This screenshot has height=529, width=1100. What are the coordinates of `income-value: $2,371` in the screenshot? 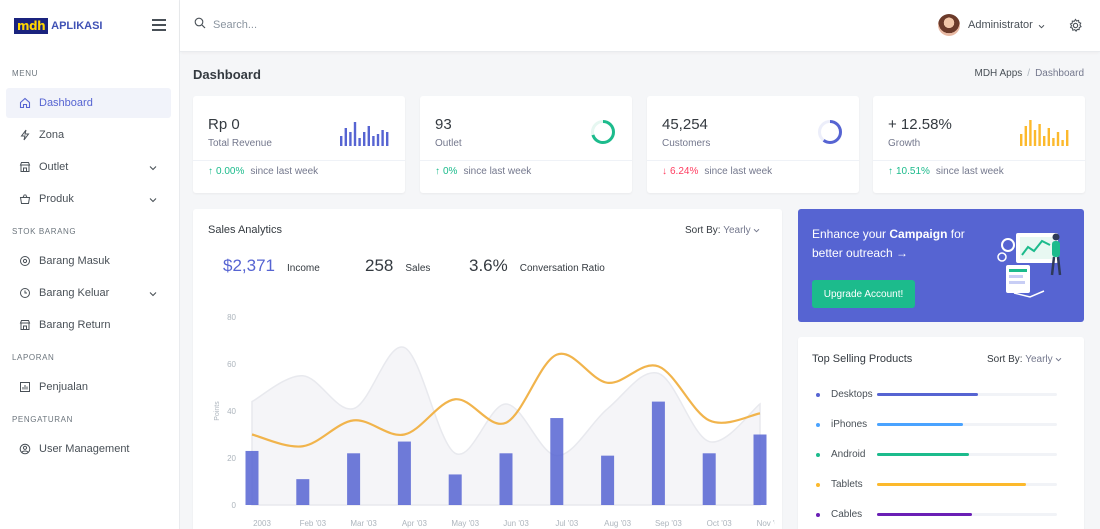 It's located at (249, 265).